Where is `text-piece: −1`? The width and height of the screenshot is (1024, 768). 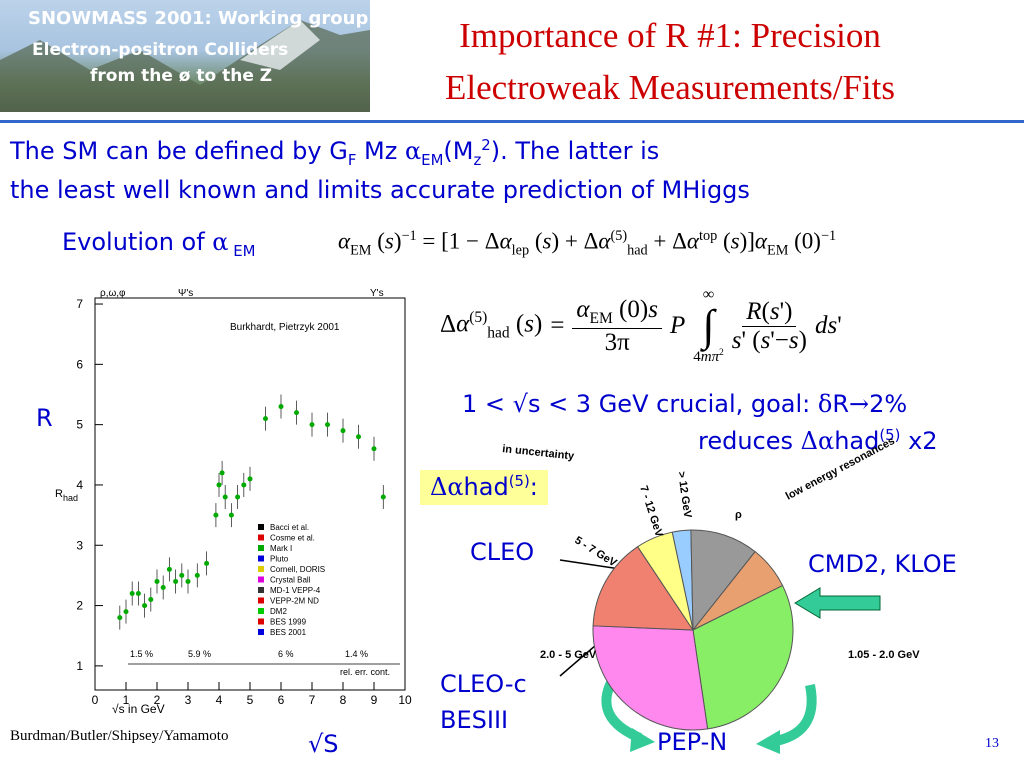
text-piece: −1 is located at coordinates (828, 236).